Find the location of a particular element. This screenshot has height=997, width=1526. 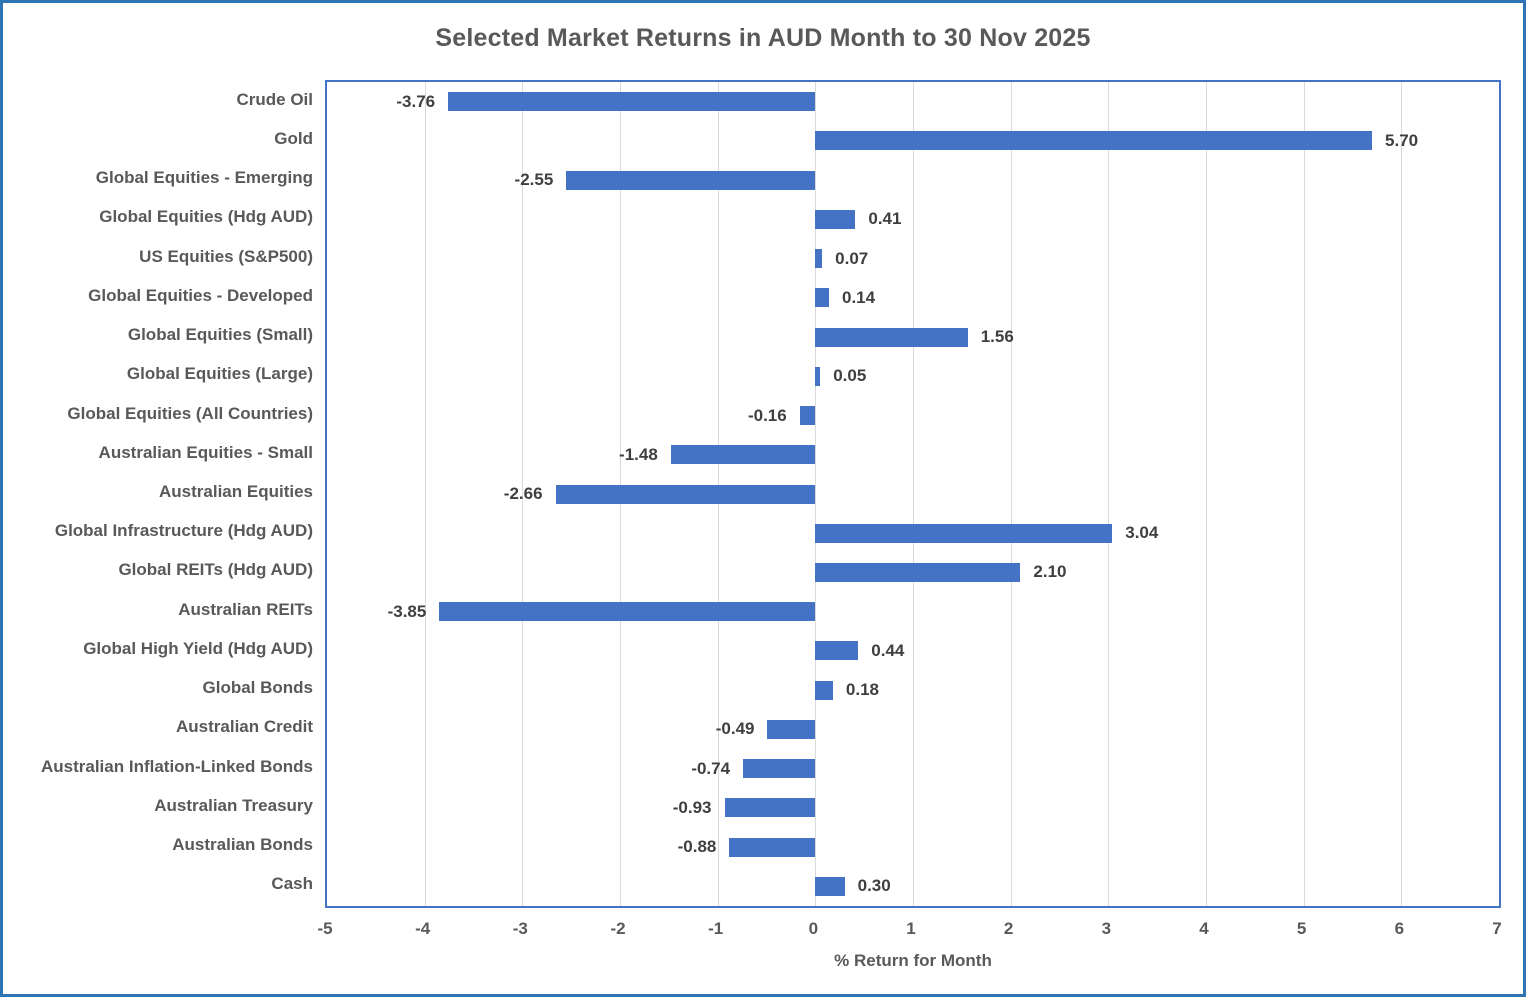

bar-global-equities-all-countries is located at coordinates (807, 416).